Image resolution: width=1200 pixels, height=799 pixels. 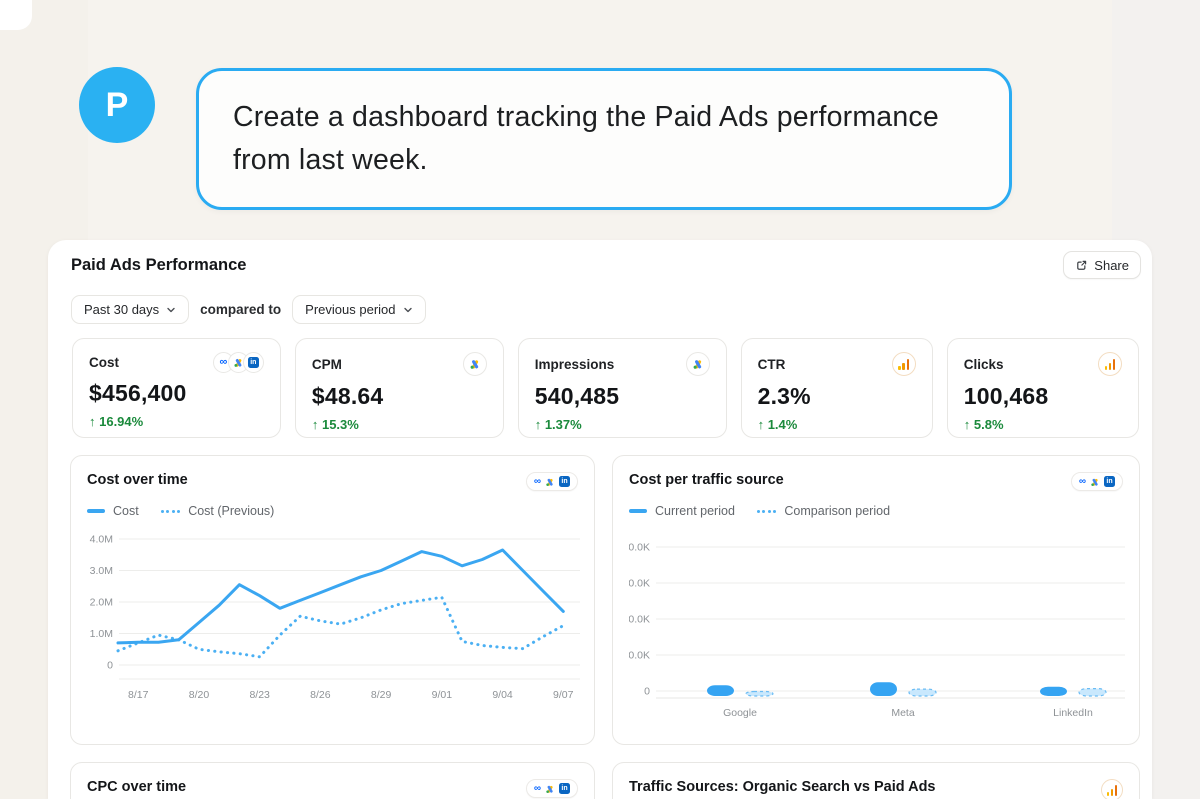 What do you see at coordinates (199, 695) in the screenshot?
I see `x-tick-label: 8/20` at bounding box center [199, 695].